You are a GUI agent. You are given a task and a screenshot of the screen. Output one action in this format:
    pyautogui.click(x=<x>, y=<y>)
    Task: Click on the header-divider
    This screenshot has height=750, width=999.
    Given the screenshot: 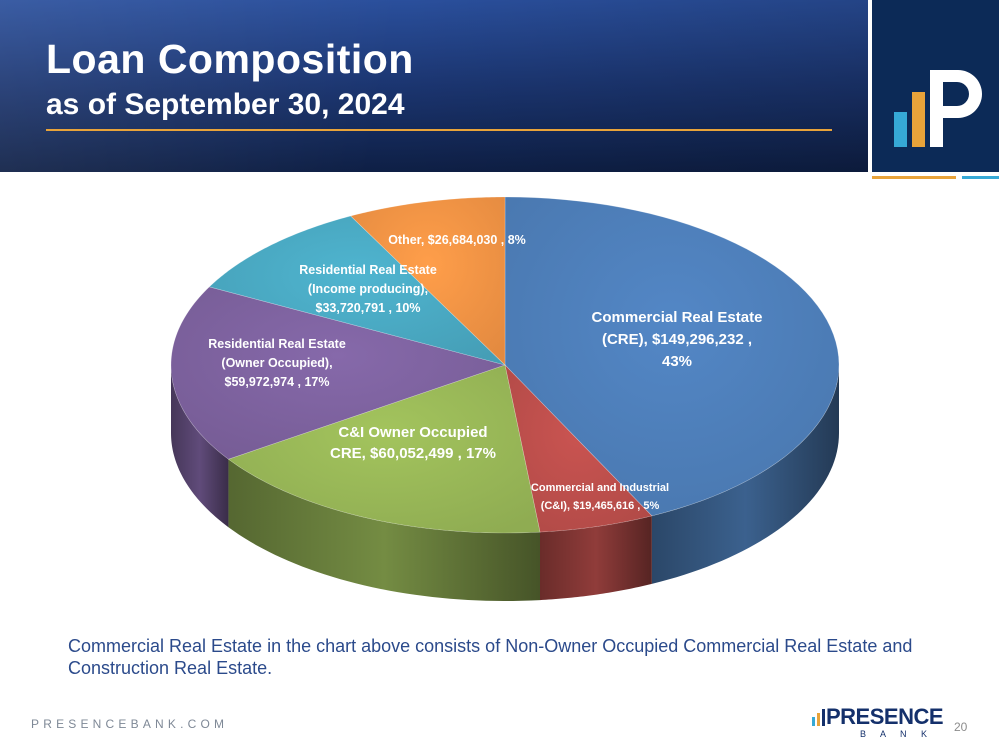 What is the action you would take?
    pyautogui.click(x=439, y=130)
    